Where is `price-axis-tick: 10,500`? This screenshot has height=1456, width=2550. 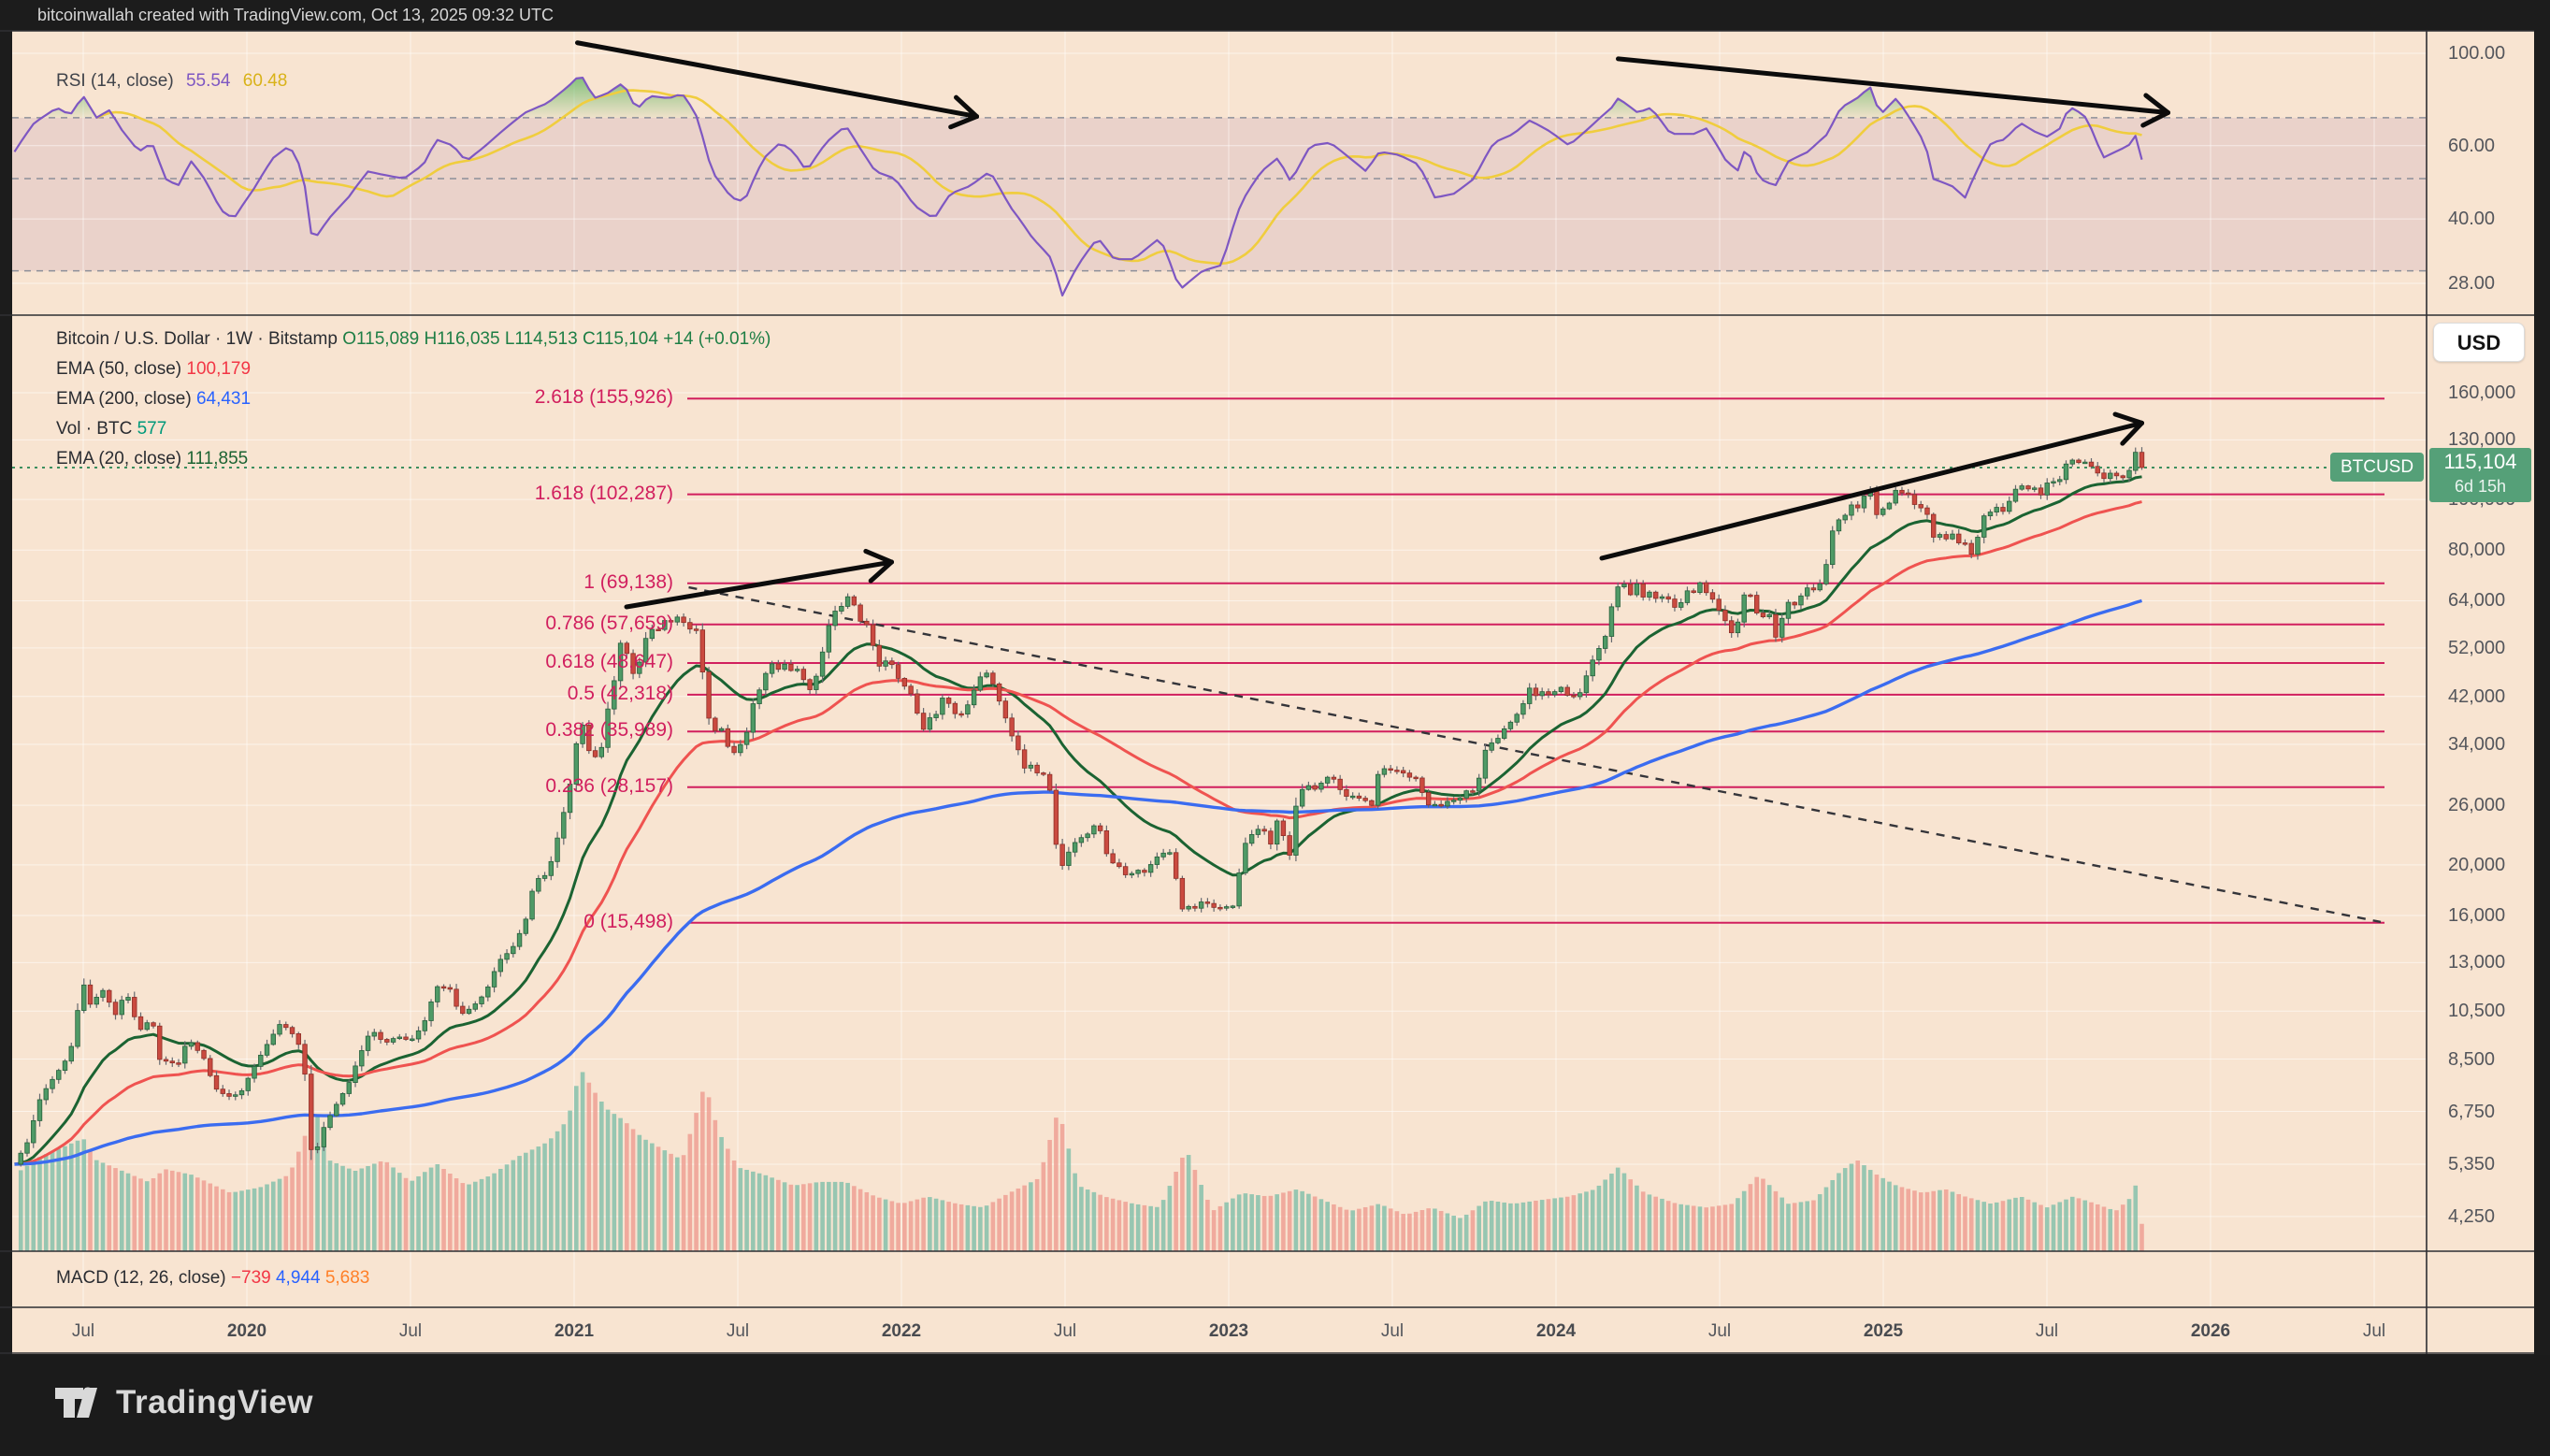
price-axis-tick: 10,500 is located at coordinates (2477, 1012).